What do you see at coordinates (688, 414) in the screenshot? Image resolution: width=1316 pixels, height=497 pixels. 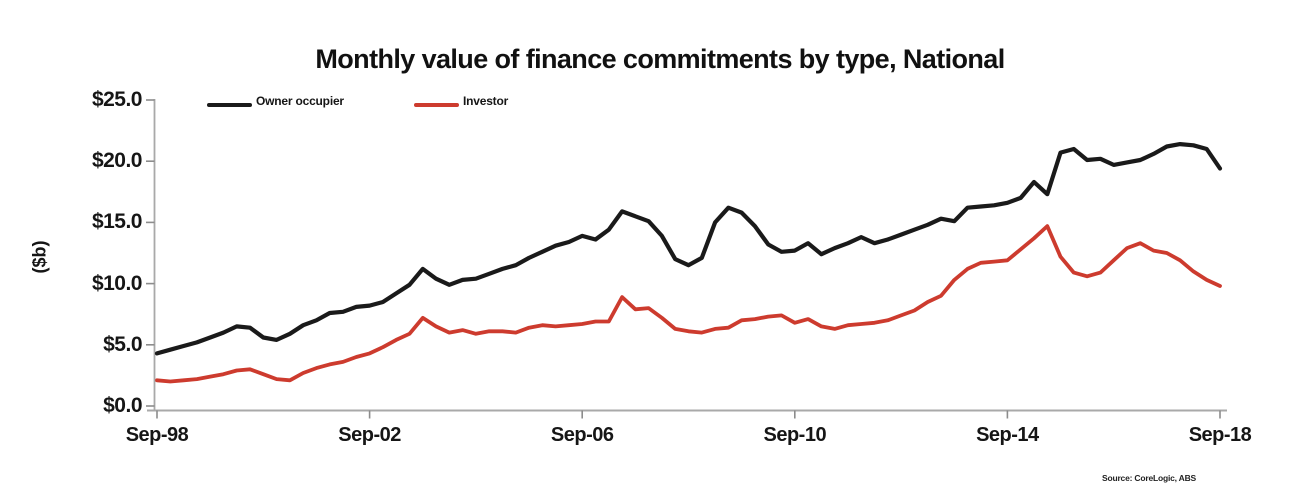 I see `x-axis-ticks` at bounding box center [688, 414].